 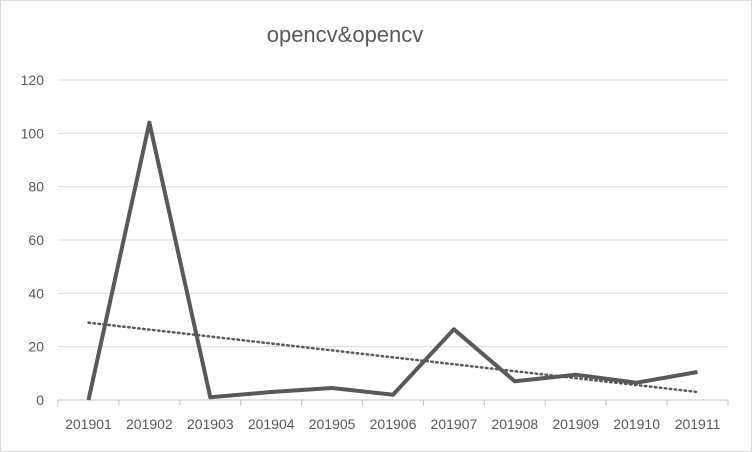 I want to click on y-tick-label: 0, so click(x=40, y=400).